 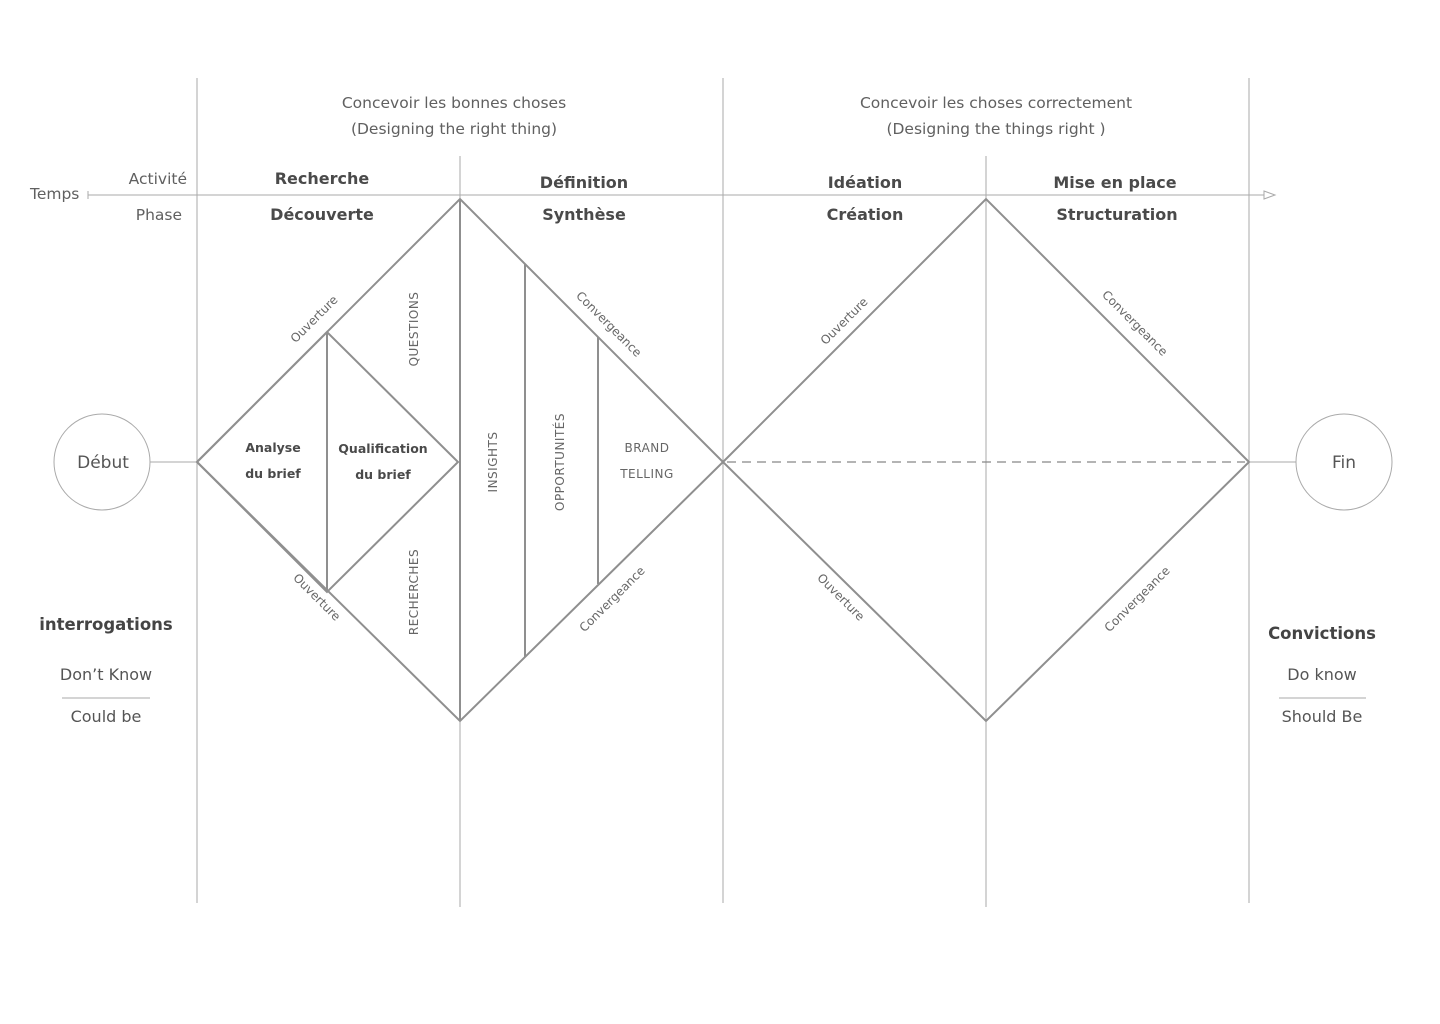 I want to click on d1-qualif-line1: Qualification, so click(x=382, y=448).